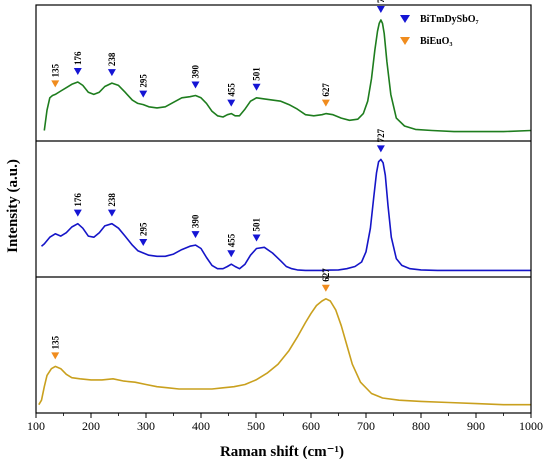  Describe the element at coordinates (311, 426) in the screenshot. I see `x-tick-label-600: 600` at that location.